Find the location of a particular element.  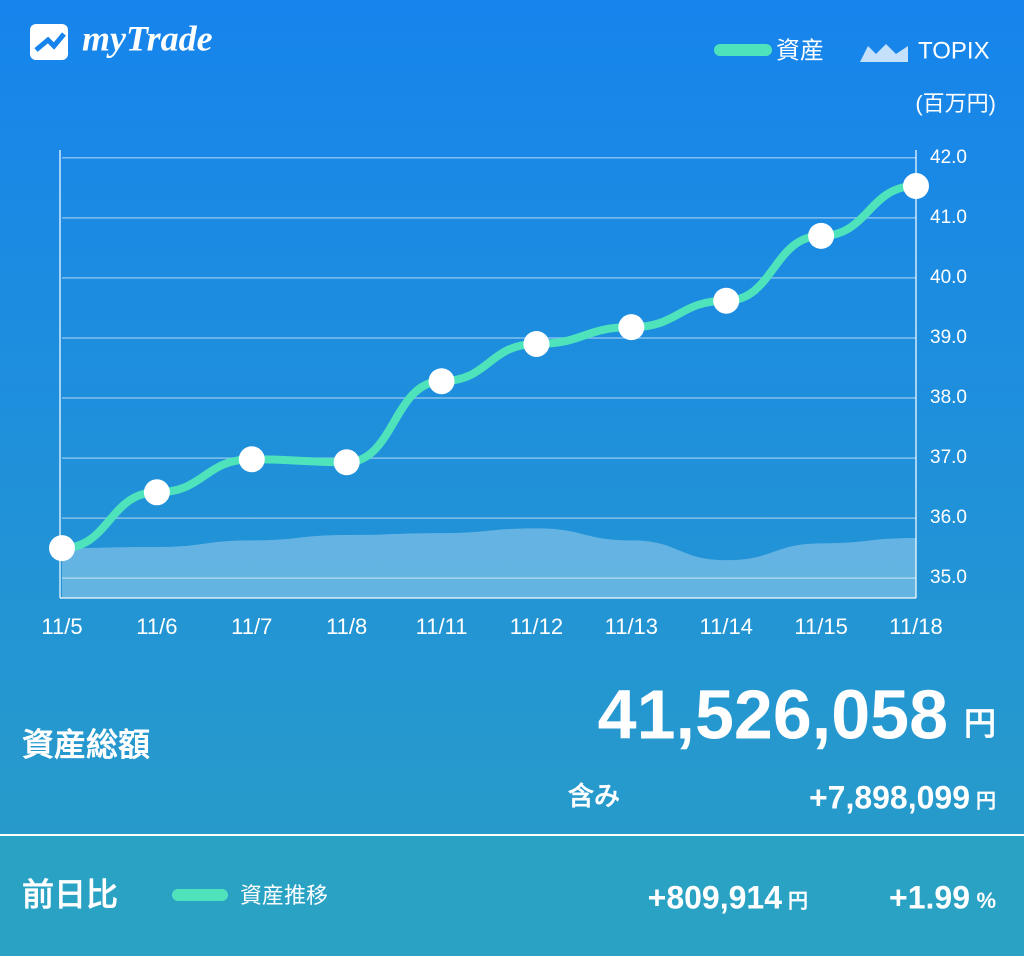

app-name: myTrade is located at coordinates (147, 38).